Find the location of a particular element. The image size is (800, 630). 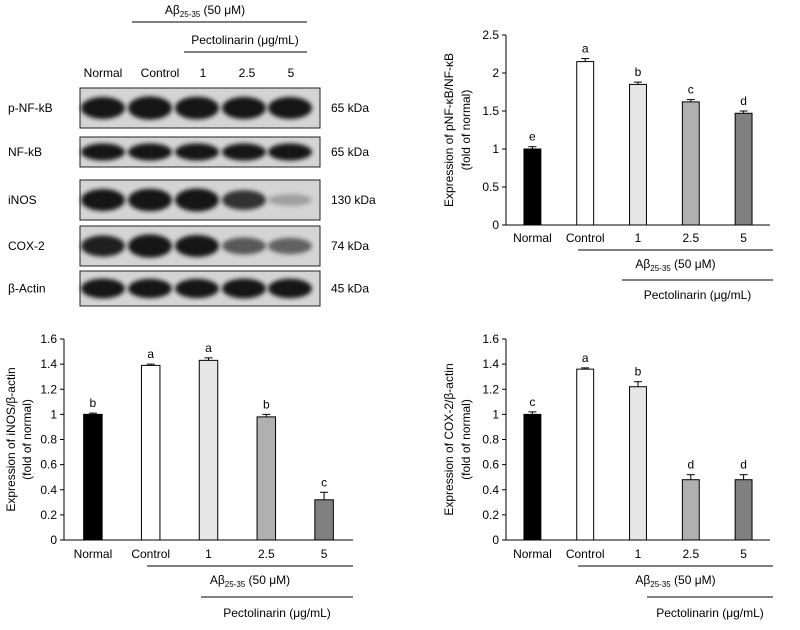

blot-lane-label: 5 is located at coordinates (291, 73).